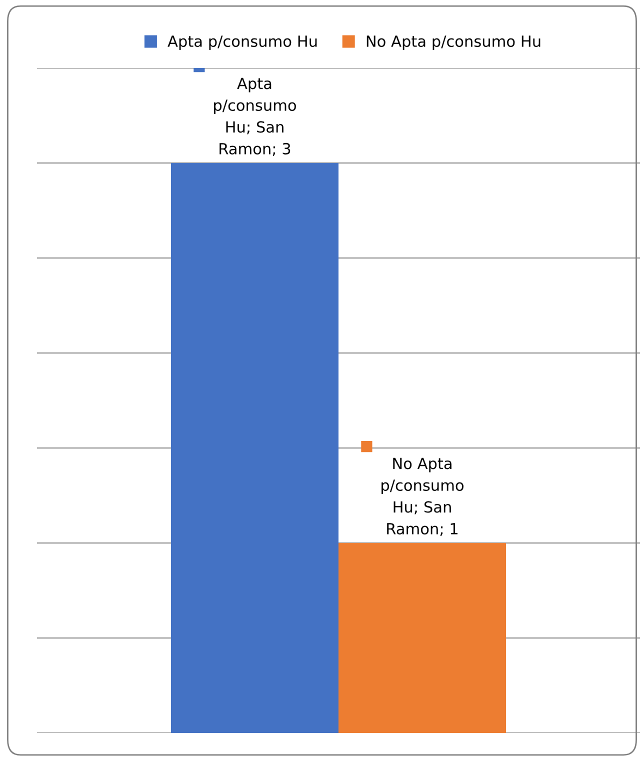  I want to click on data-label: Apta p/consumo Hu; San Ramon; 3, so click(255, 117).